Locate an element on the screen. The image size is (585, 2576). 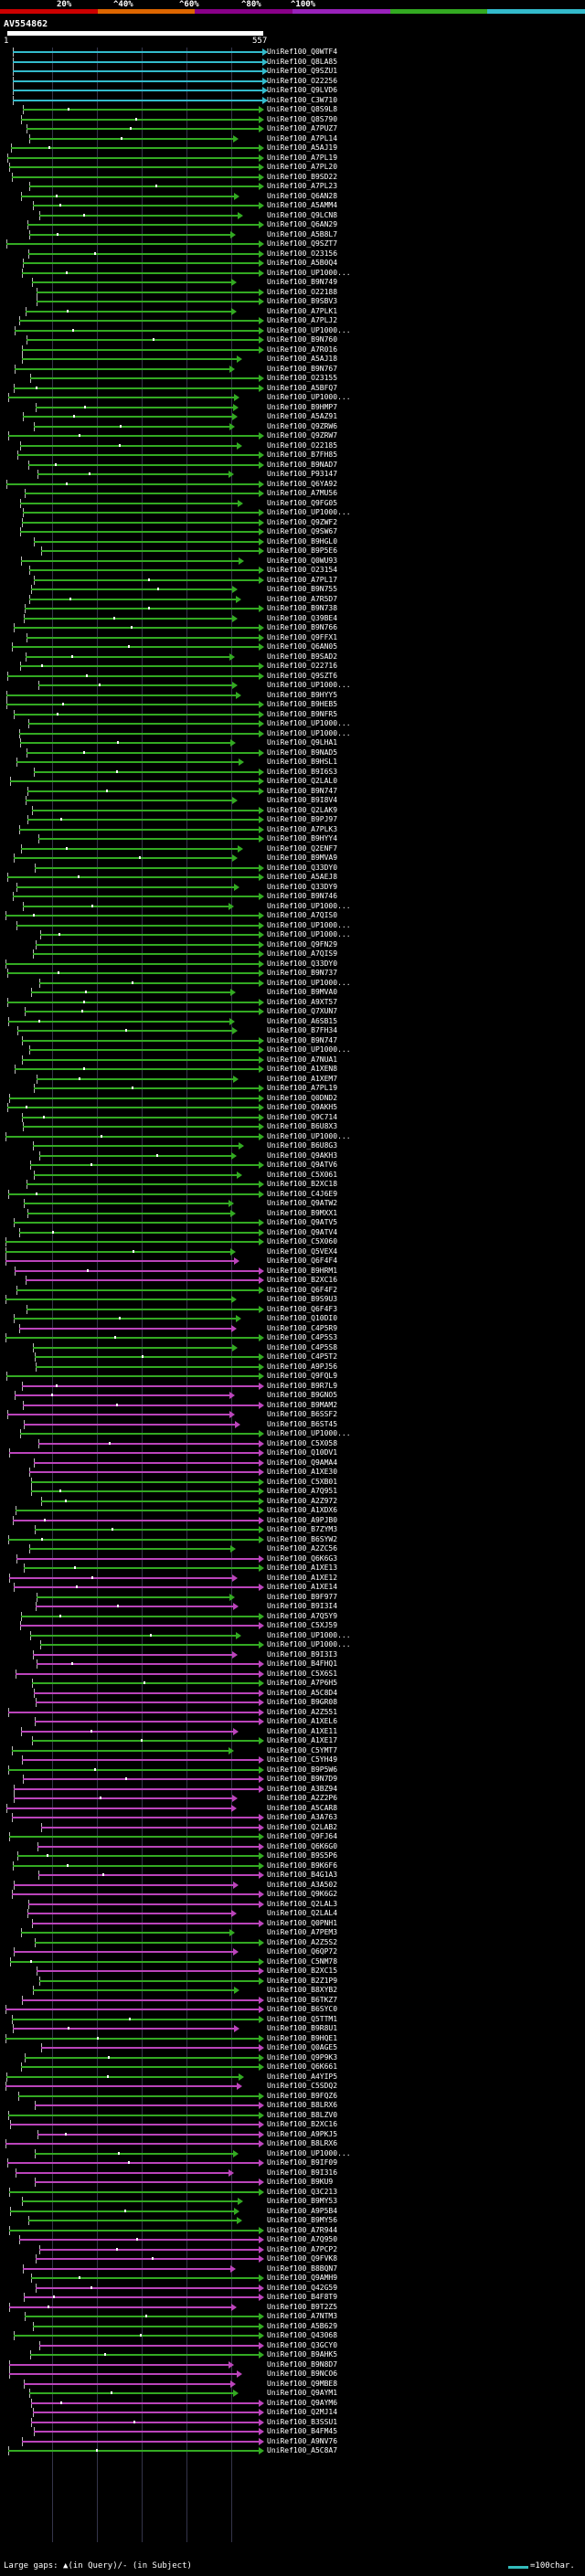
hit-label: UniRef100_B4FHQ1 is located at coordinates (302, 1663).